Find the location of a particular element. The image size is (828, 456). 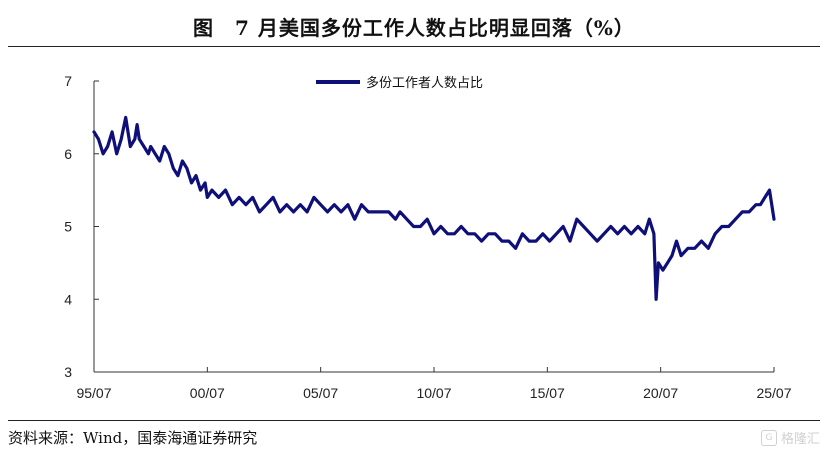

chart-legend: 多份工作者人数占比 is located at coordinates (399, 83).